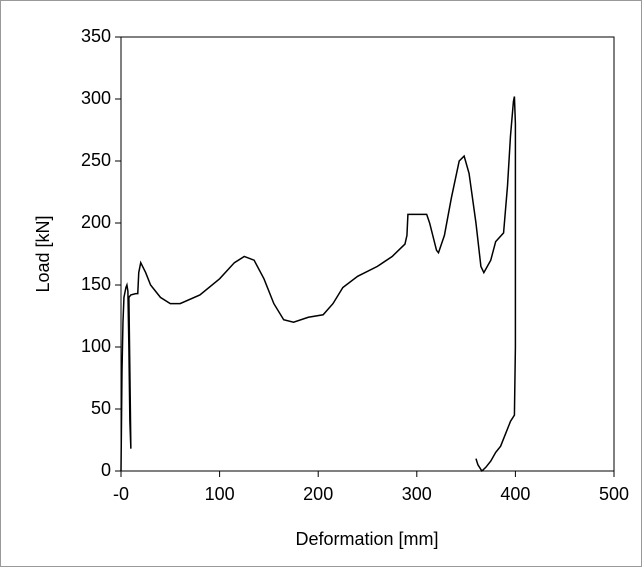 The height and width of the screenshot is (567, 642). What do you see at coordinates (101, 408) in the screenshot?
I see `y-tick-label: 50` at bounding box center [101, 408].